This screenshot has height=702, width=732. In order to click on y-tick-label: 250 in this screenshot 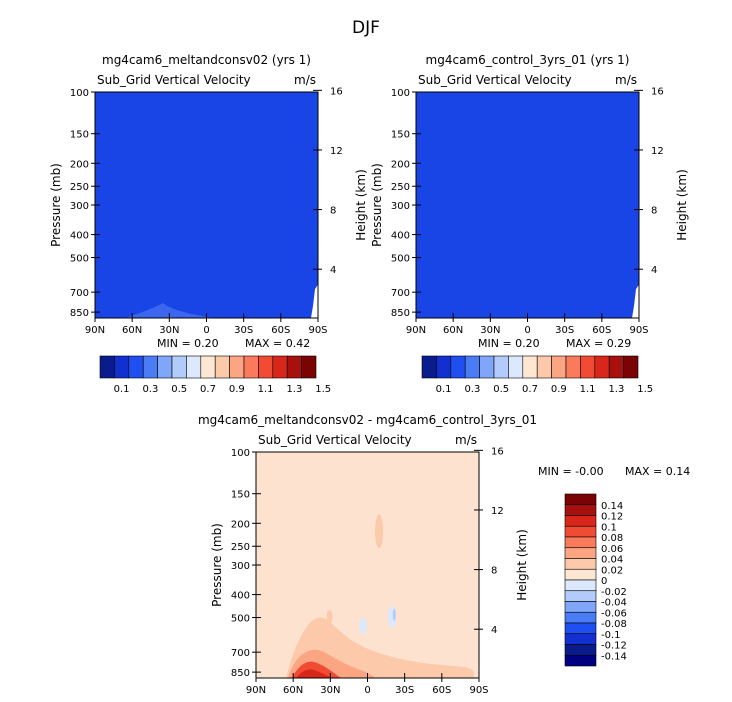, I will do `click(240, 547)`.